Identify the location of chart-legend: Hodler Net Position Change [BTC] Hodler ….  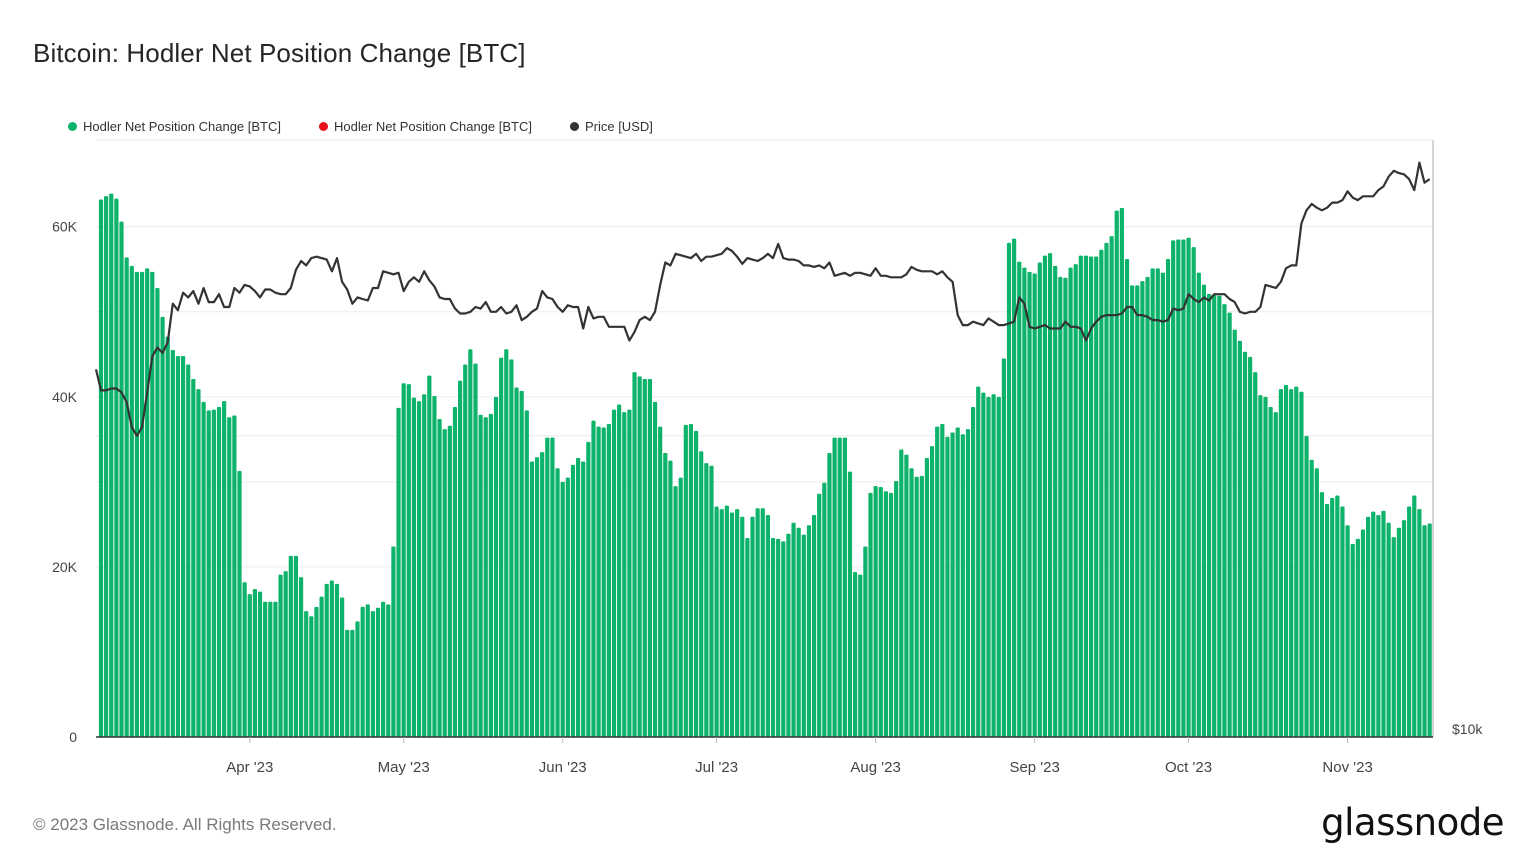
(379, 126).